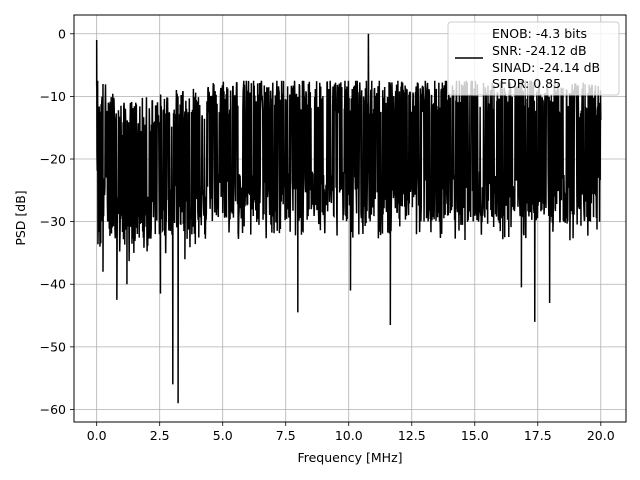  What do you see at coordinates (349, 457) in the screenshot?
I see `x-axis-label: Frequency [MHz]` at bounding box center [349, 457].